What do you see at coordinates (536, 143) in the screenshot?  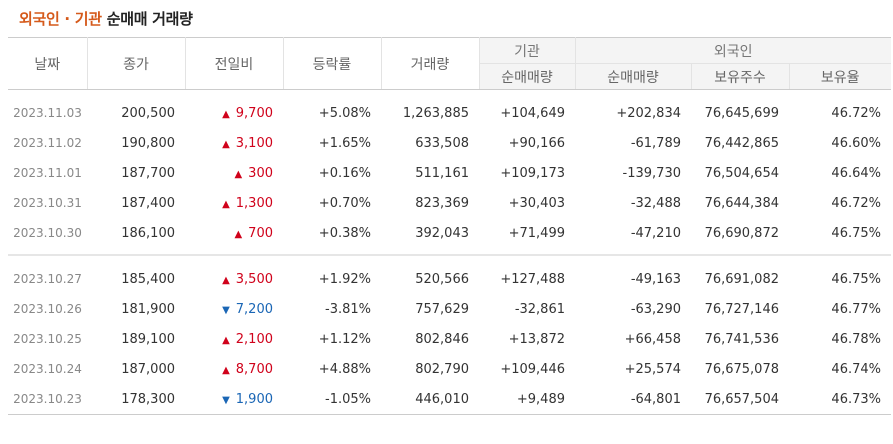 I see `row-inst-net: +90,166` at bounding box center [536, 143].